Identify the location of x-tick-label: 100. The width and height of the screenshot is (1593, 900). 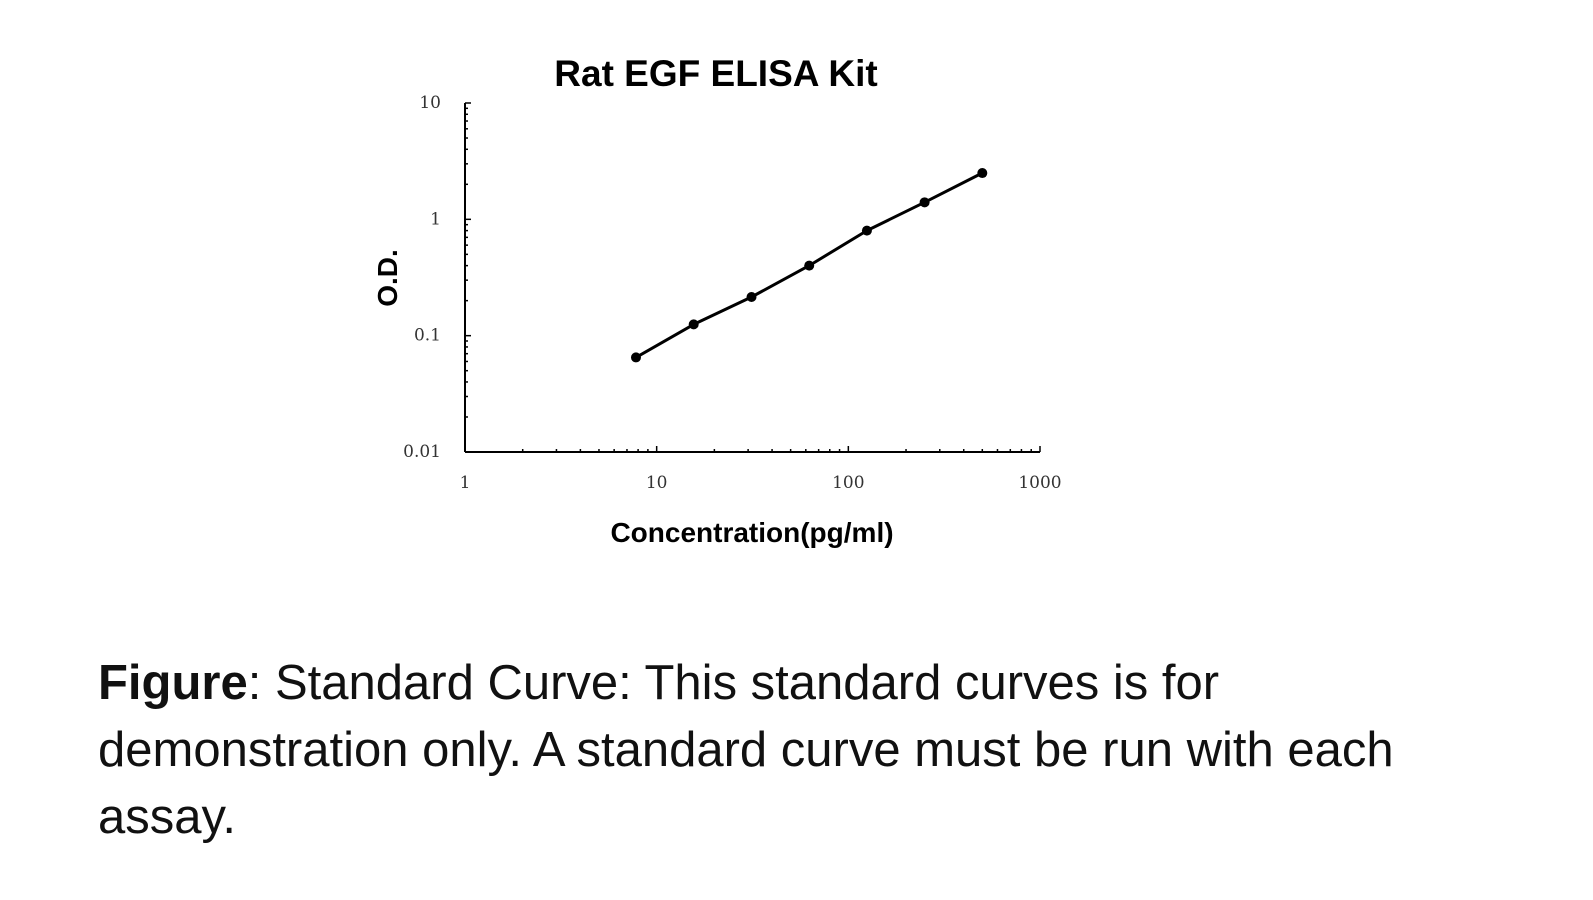
(848, 483).